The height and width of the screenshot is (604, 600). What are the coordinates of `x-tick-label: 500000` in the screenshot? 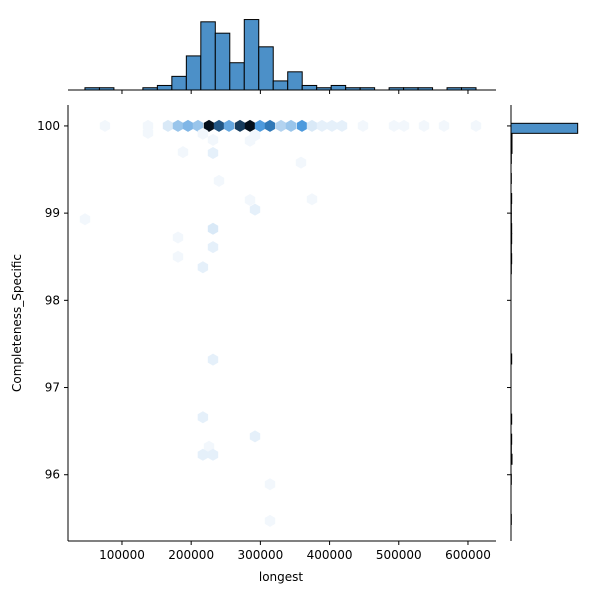 It's located at (399, 555).